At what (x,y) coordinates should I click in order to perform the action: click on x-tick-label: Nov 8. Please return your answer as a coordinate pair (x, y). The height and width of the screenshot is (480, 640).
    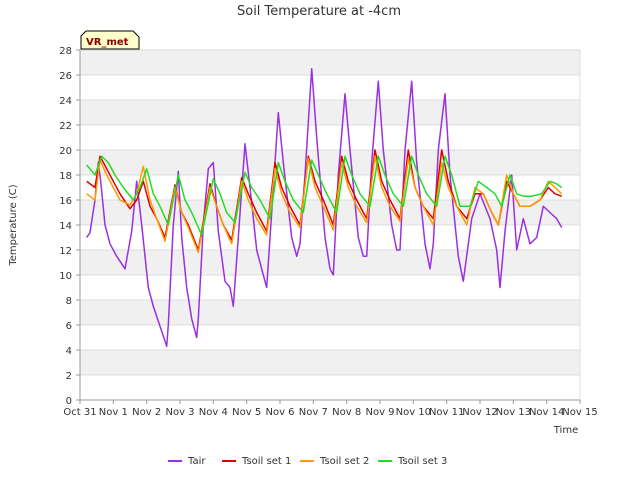
    Looking at the image, I should click on (346, 412).